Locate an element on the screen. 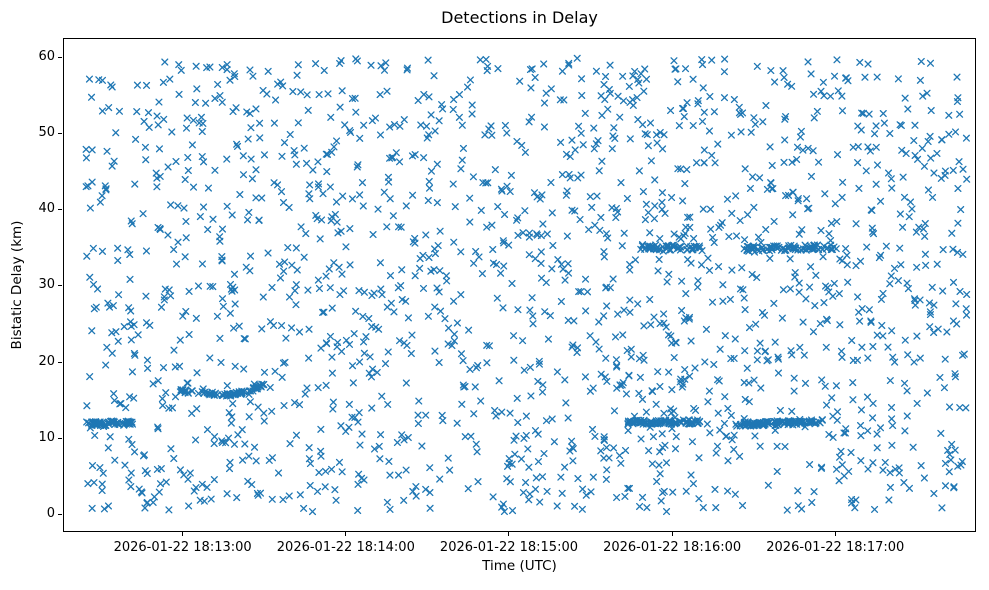 This screenshot has height=590, width=989. chart-title: Detections in Delay is located at coordinates (519, 17).